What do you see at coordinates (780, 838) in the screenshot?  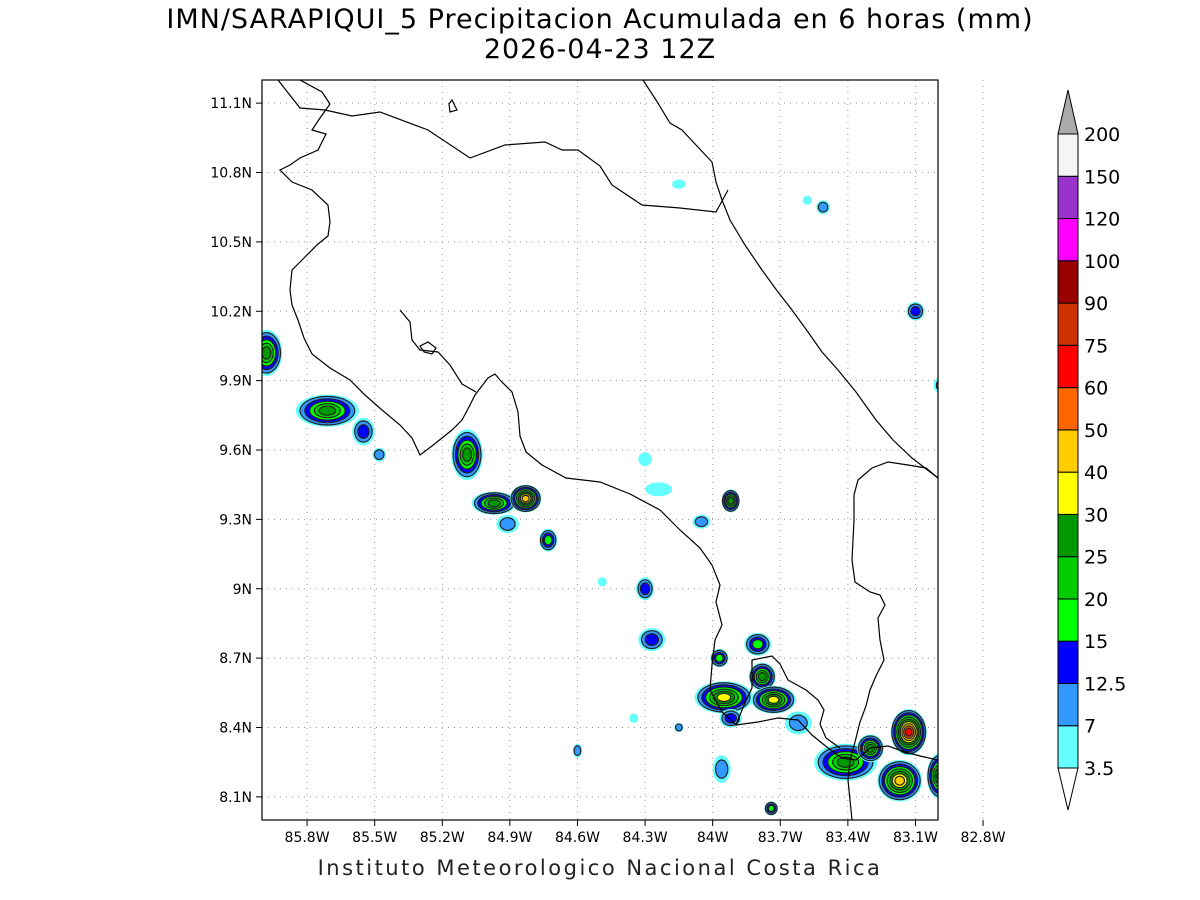 I see `x-tick-label: 83.7W` at bounding box center [780, 838].